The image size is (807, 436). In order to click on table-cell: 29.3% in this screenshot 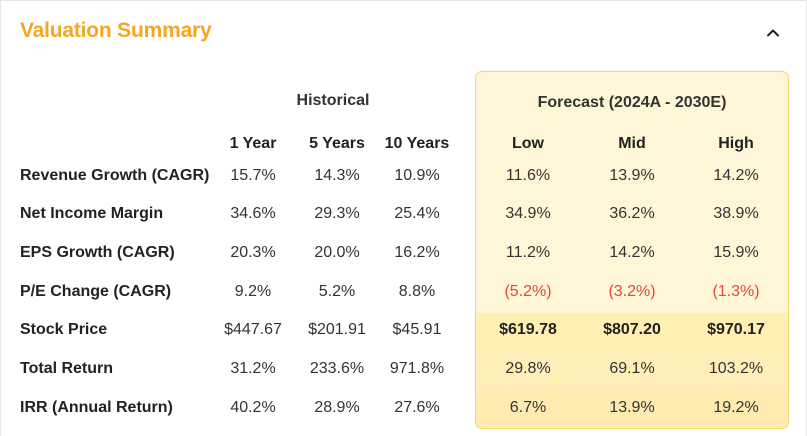, I will do `click(337, 213)`.